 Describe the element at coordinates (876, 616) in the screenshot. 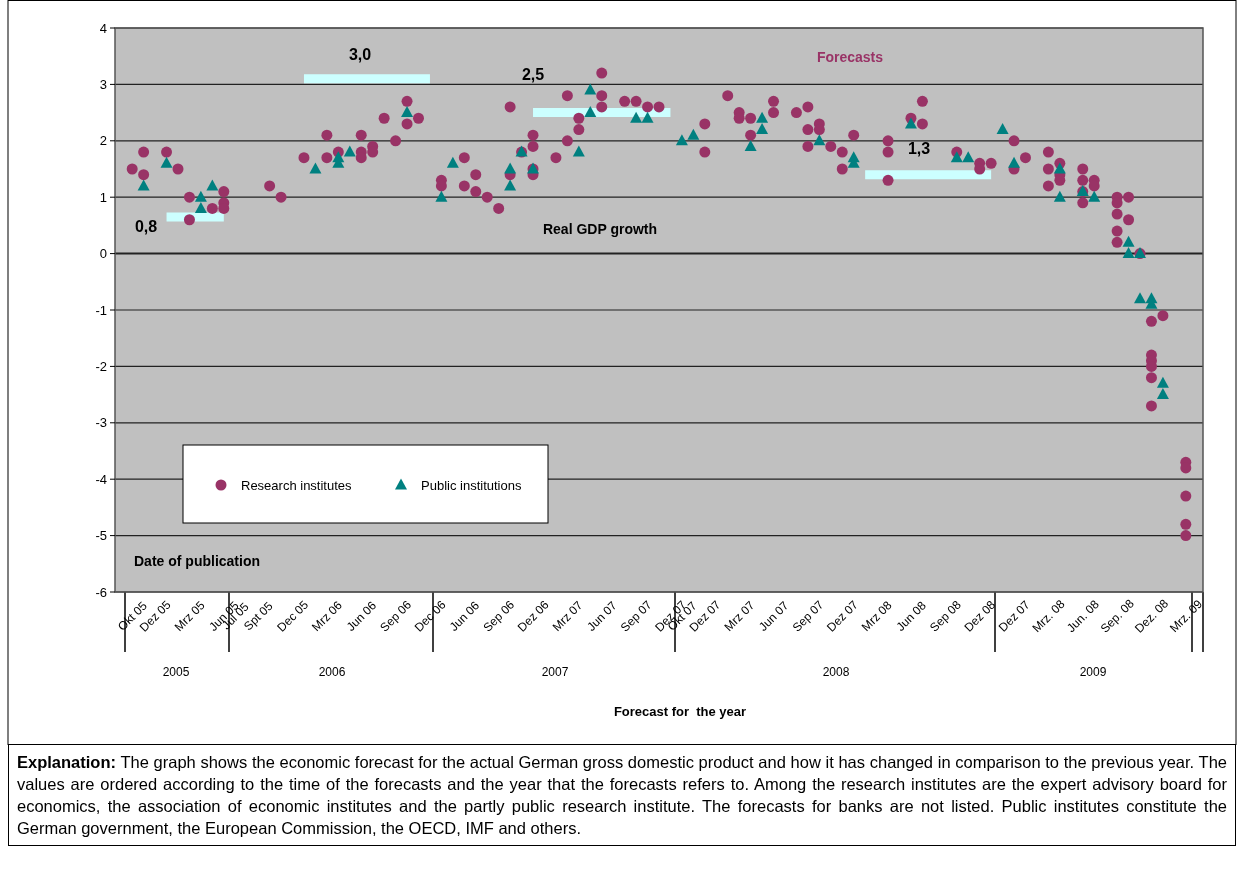

I see `x-tick-label: Mrz 08` at that location.